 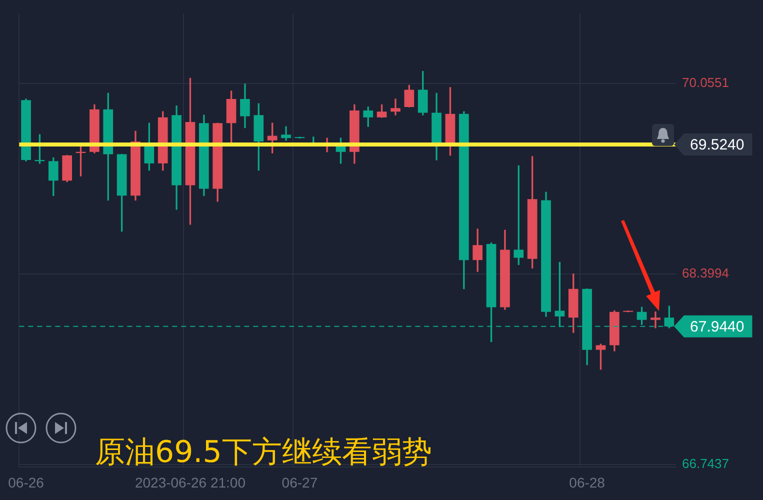 What do you see at coordinates (706, 82) in the screenshot?
I see `y-tick-label: 70.0551` at bounding box center [706, 82].